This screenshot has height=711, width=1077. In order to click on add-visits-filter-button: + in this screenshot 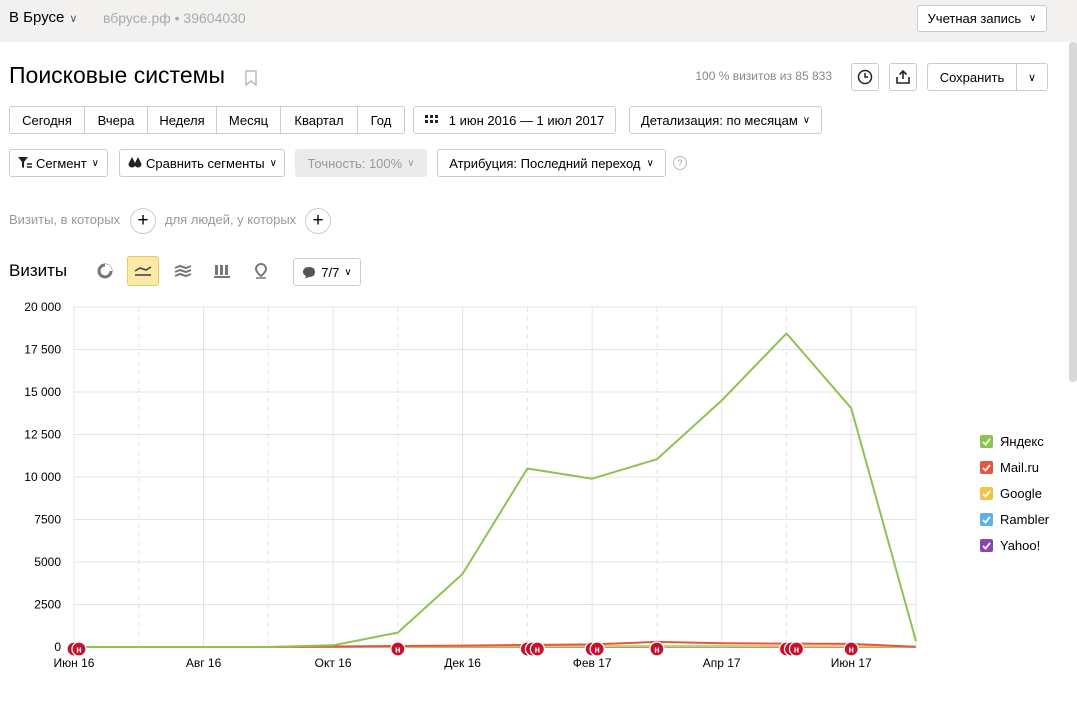, I will do `click(143, 221)`.